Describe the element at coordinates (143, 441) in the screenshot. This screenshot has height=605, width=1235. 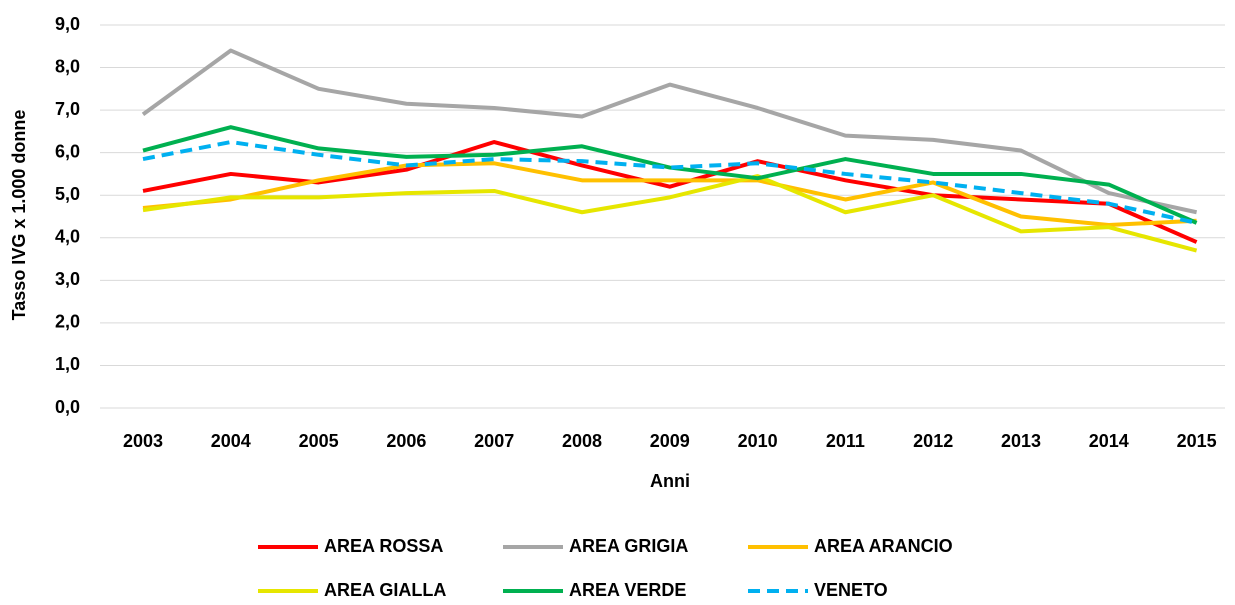
I see `x-tick-label: 2003` at that location.